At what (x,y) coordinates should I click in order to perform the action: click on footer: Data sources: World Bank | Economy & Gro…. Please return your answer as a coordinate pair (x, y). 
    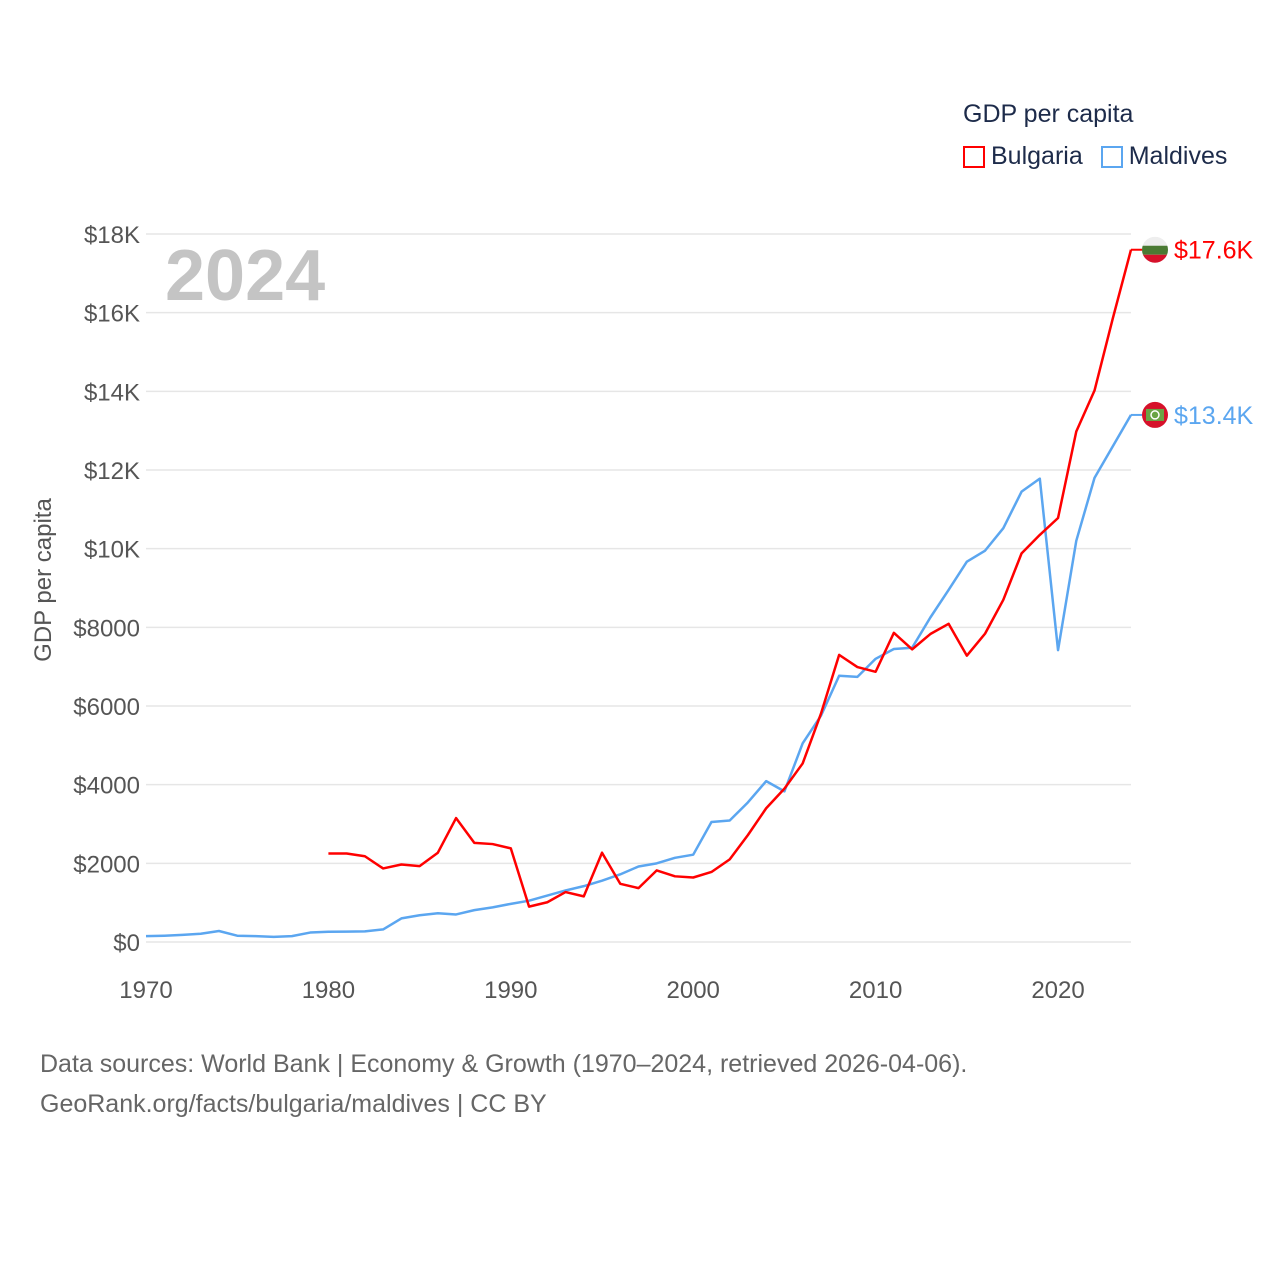
    Looking at the image, I should click on (503, 1084).